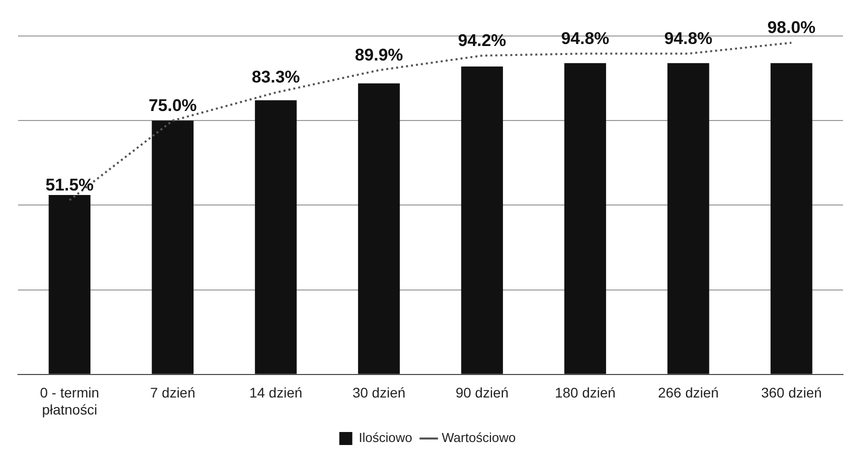 The image size is (861, 463). Describe the element at coordinates (276, 77) in the screenshot. I see `data-label: 83.3%` at that location.